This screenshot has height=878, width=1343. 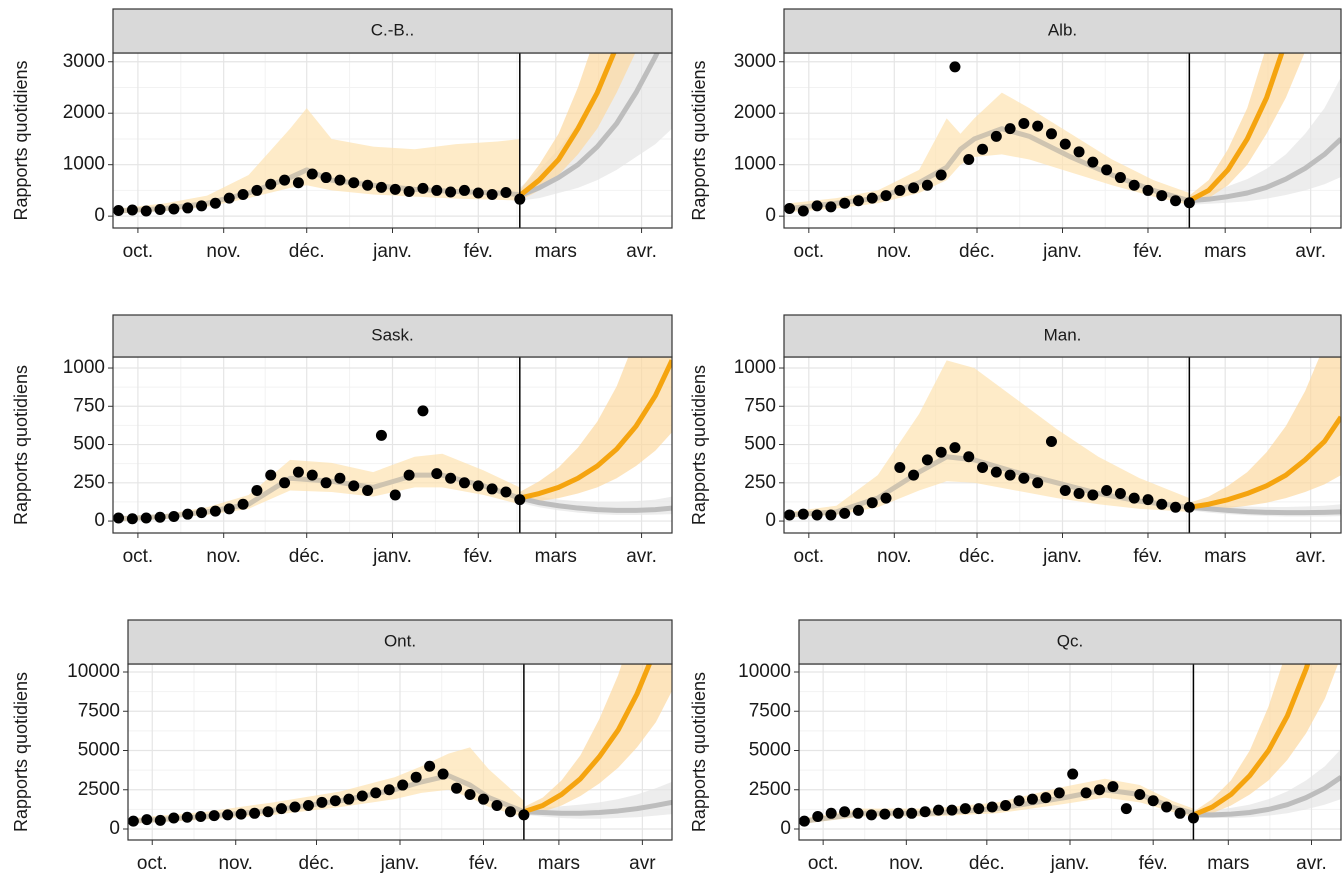 What do you see at coordinates (755, 112) in the screenshot?
I see `y-tick-label: 2000` at bounding box center [755, 112].